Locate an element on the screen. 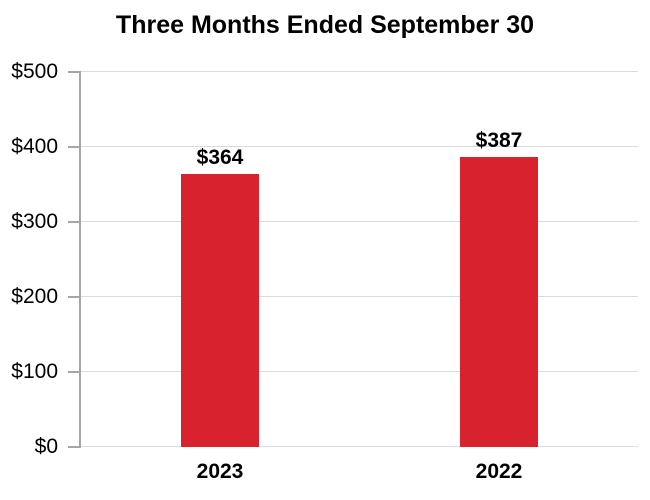 The image size is (650, 500). y-tick-label-100: $100 is located at coordinates (34, 371).